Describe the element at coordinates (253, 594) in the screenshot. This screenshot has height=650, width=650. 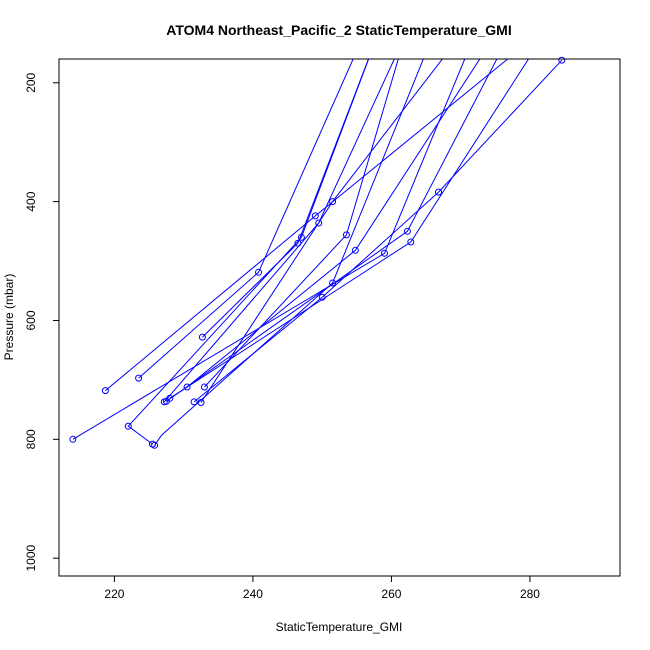
I see `x-tick-label-2: 240` at that location.